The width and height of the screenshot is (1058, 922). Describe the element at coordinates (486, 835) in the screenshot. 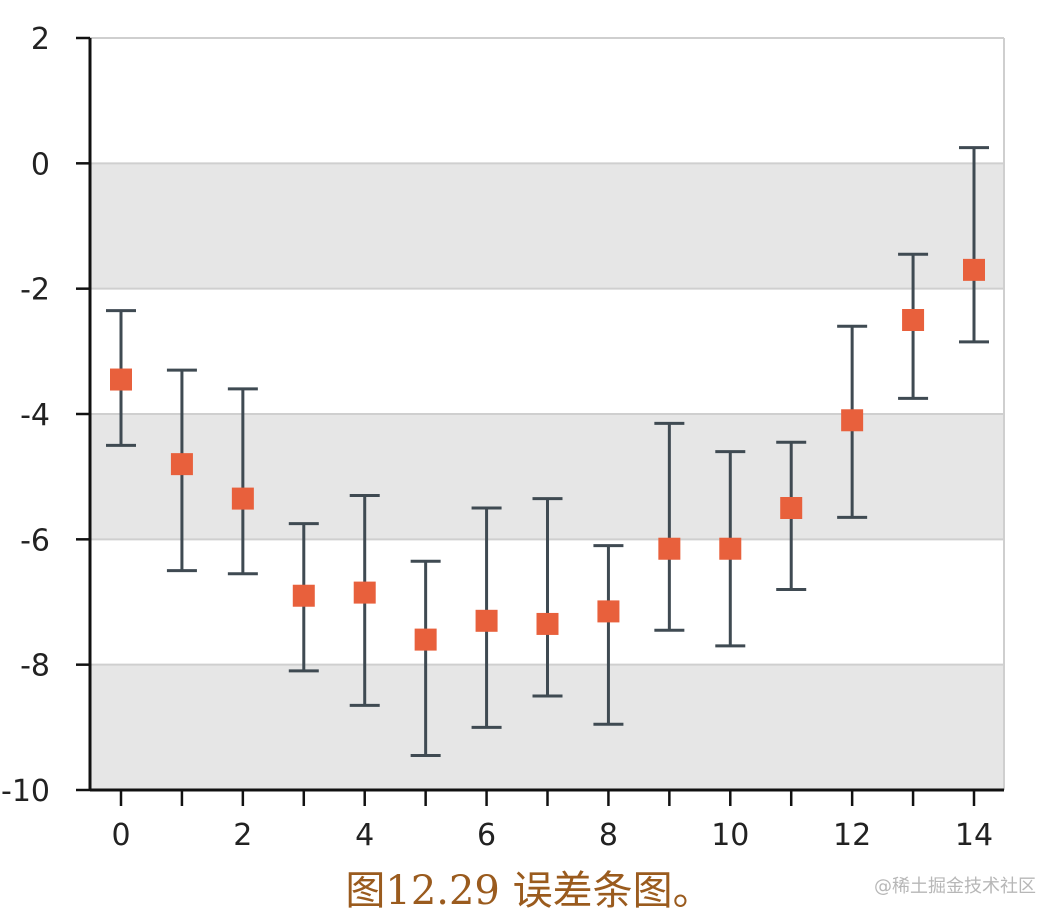

I see `x-tick-label: 6` at that location.